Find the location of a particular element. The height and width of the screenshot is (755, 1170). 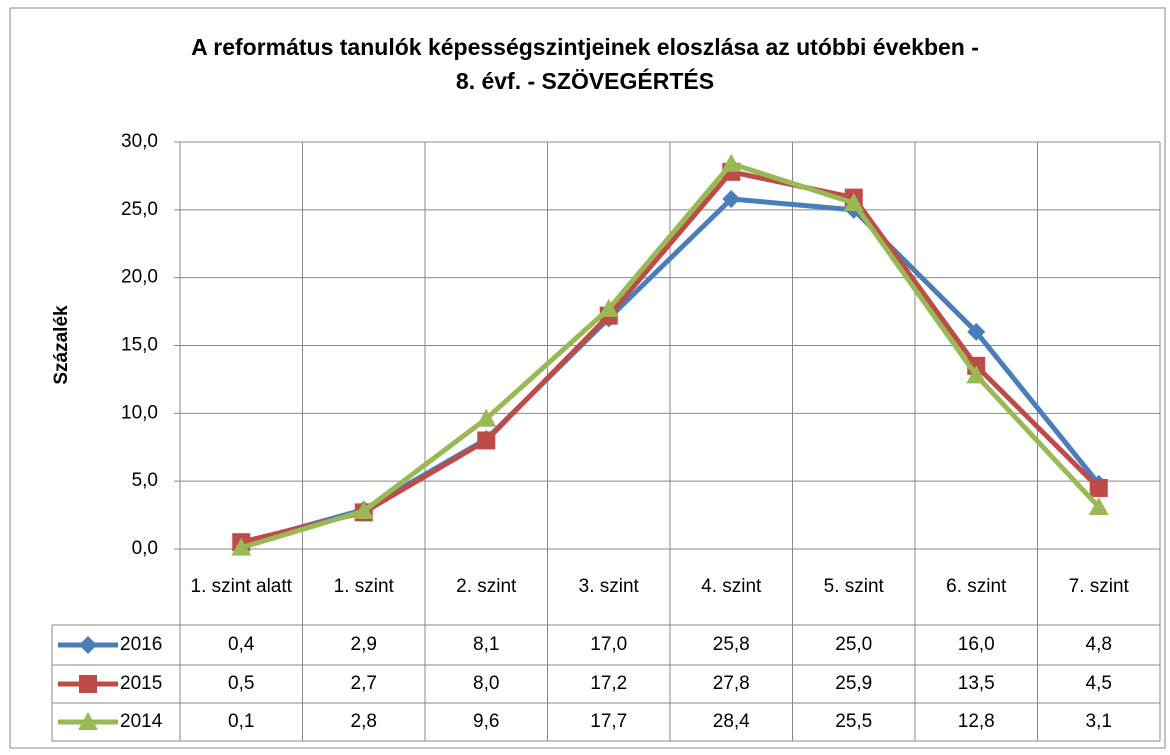

legend-label: 2016 is located at coordinates (141, 644).